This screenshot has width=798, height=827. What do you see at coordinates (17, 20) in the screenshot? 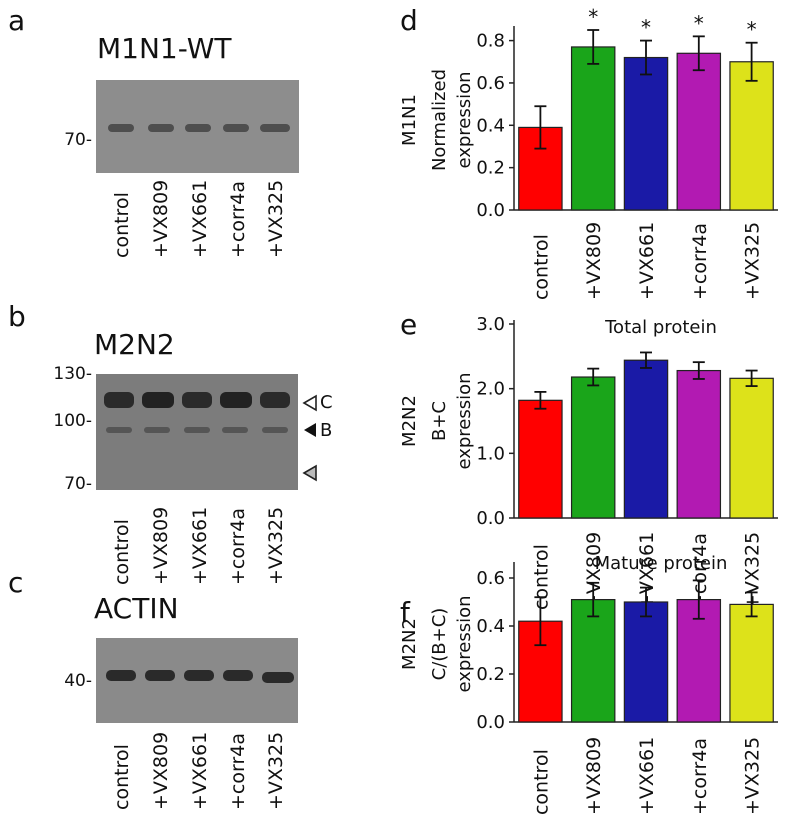
I see `panel-letter-a: a` at bounding box center [17, 20].